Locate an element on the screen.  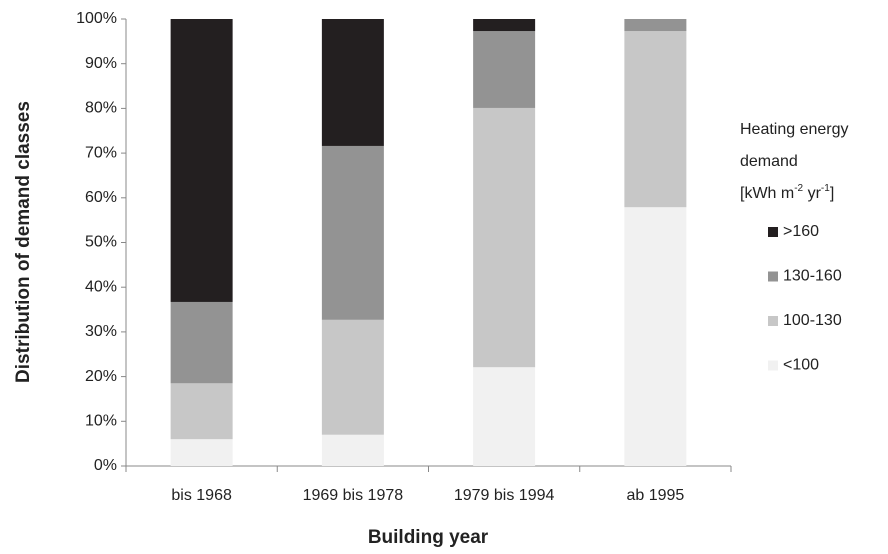
y-tick-label: 70% is located at coordinates (101, 152).